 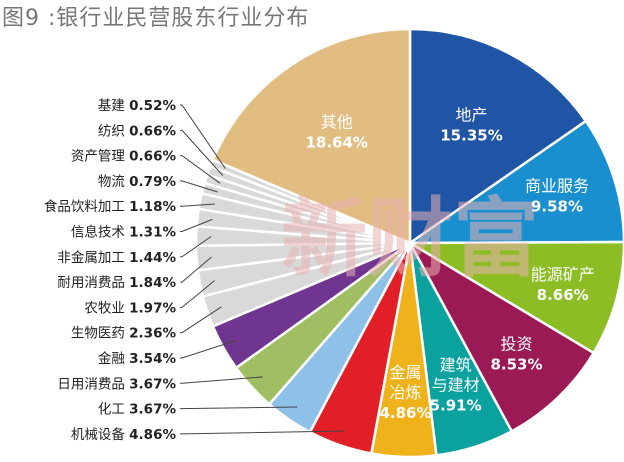 I want to click on slice-value-label: 8.66%, so click(x=563, y=295).